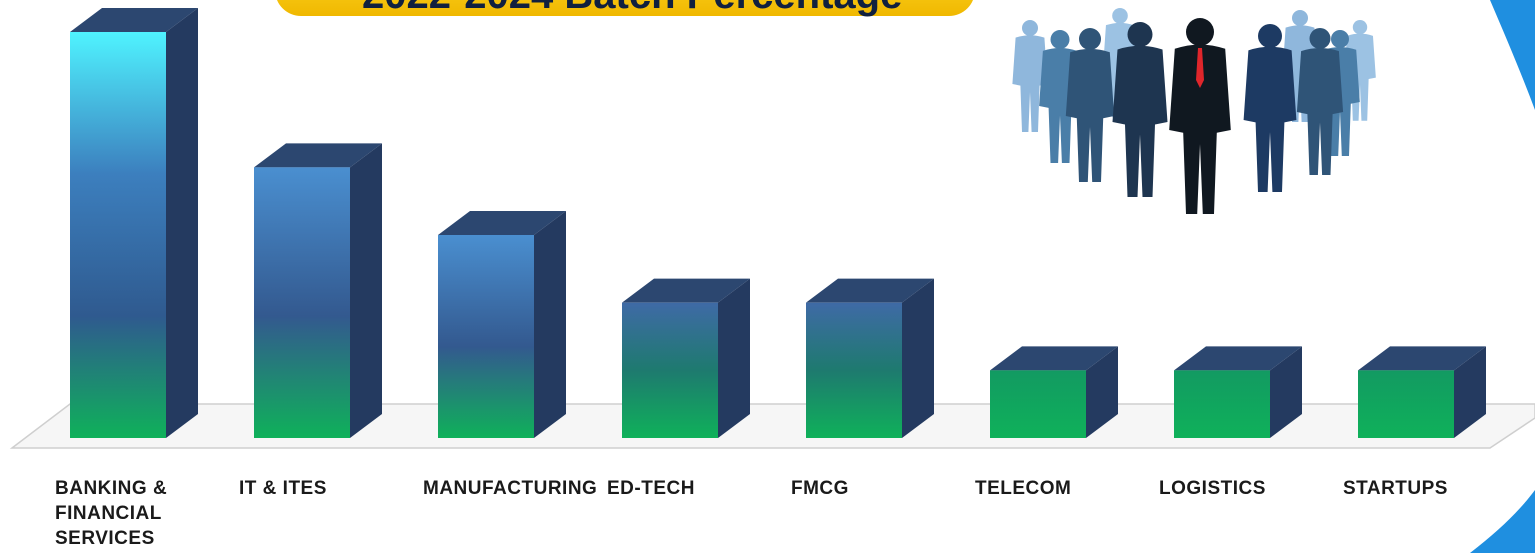 The image size is (1535, 553). I want to click on category-label-line: LOGISTICS, so click(1212, 488).